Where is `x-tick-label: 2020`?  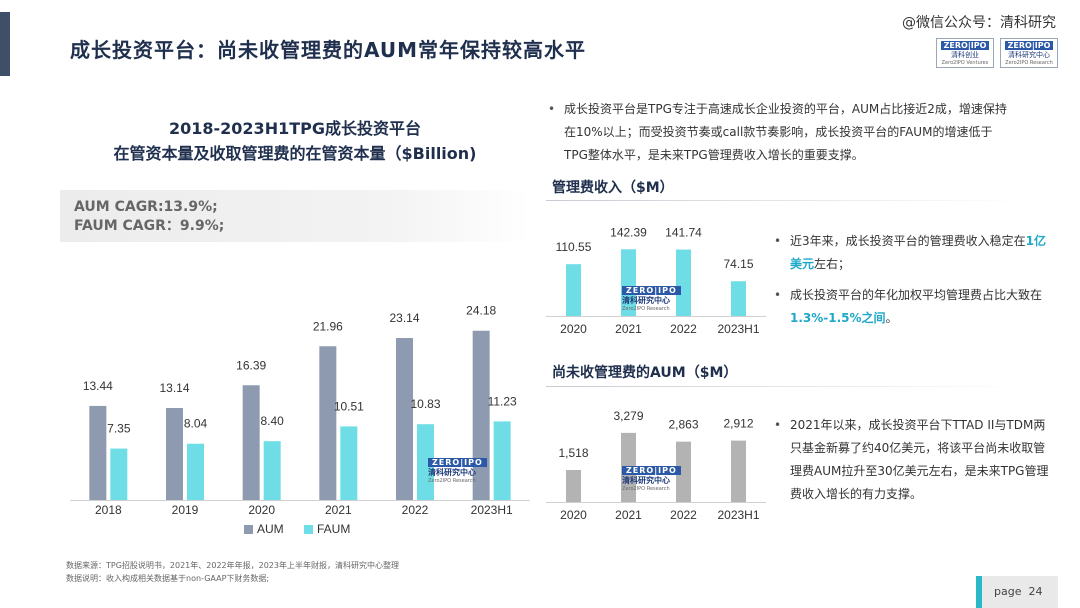 x-tick-label: 2020 is located at coordinates (261, 510).